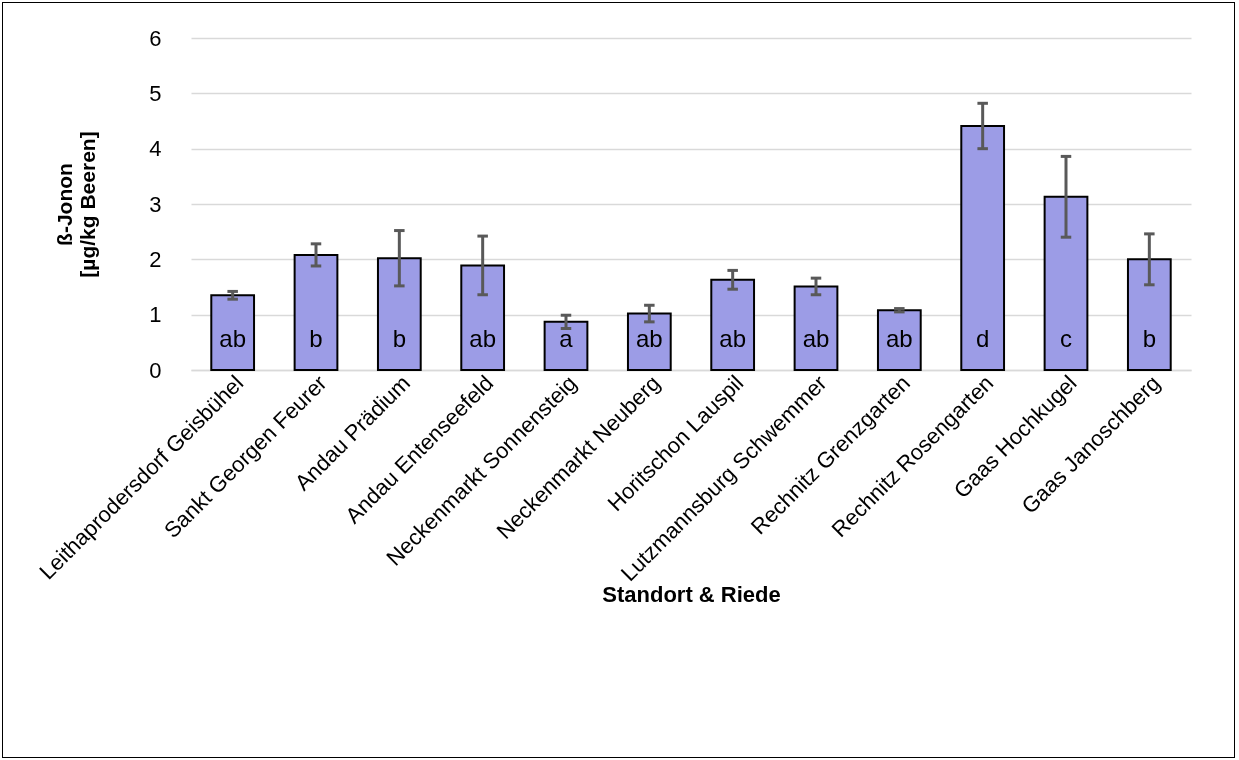  Describe the element at coordinates (155, 38) in the screenshot. I see `y-tick-label: 6` at that location.